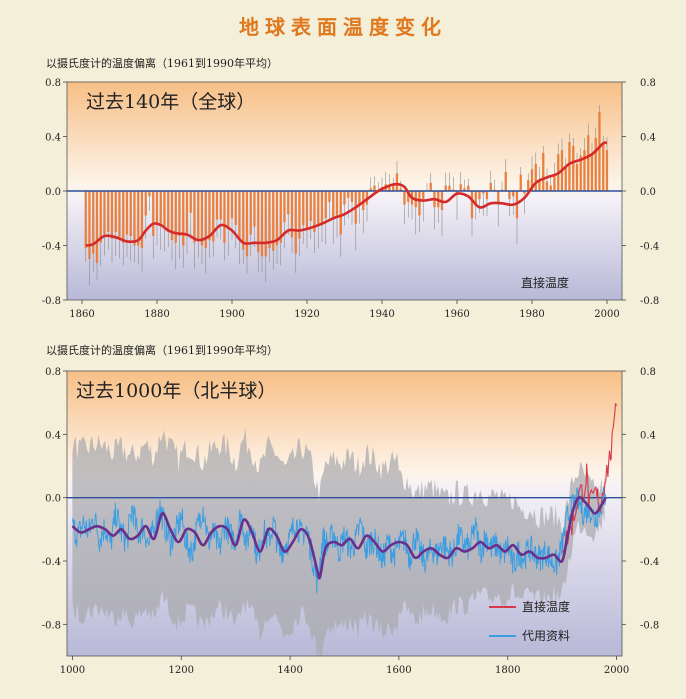 This screenshot has width=686, height=699. I want to click on panel1-ytick-left-label: -0.4, so click(51, 247).